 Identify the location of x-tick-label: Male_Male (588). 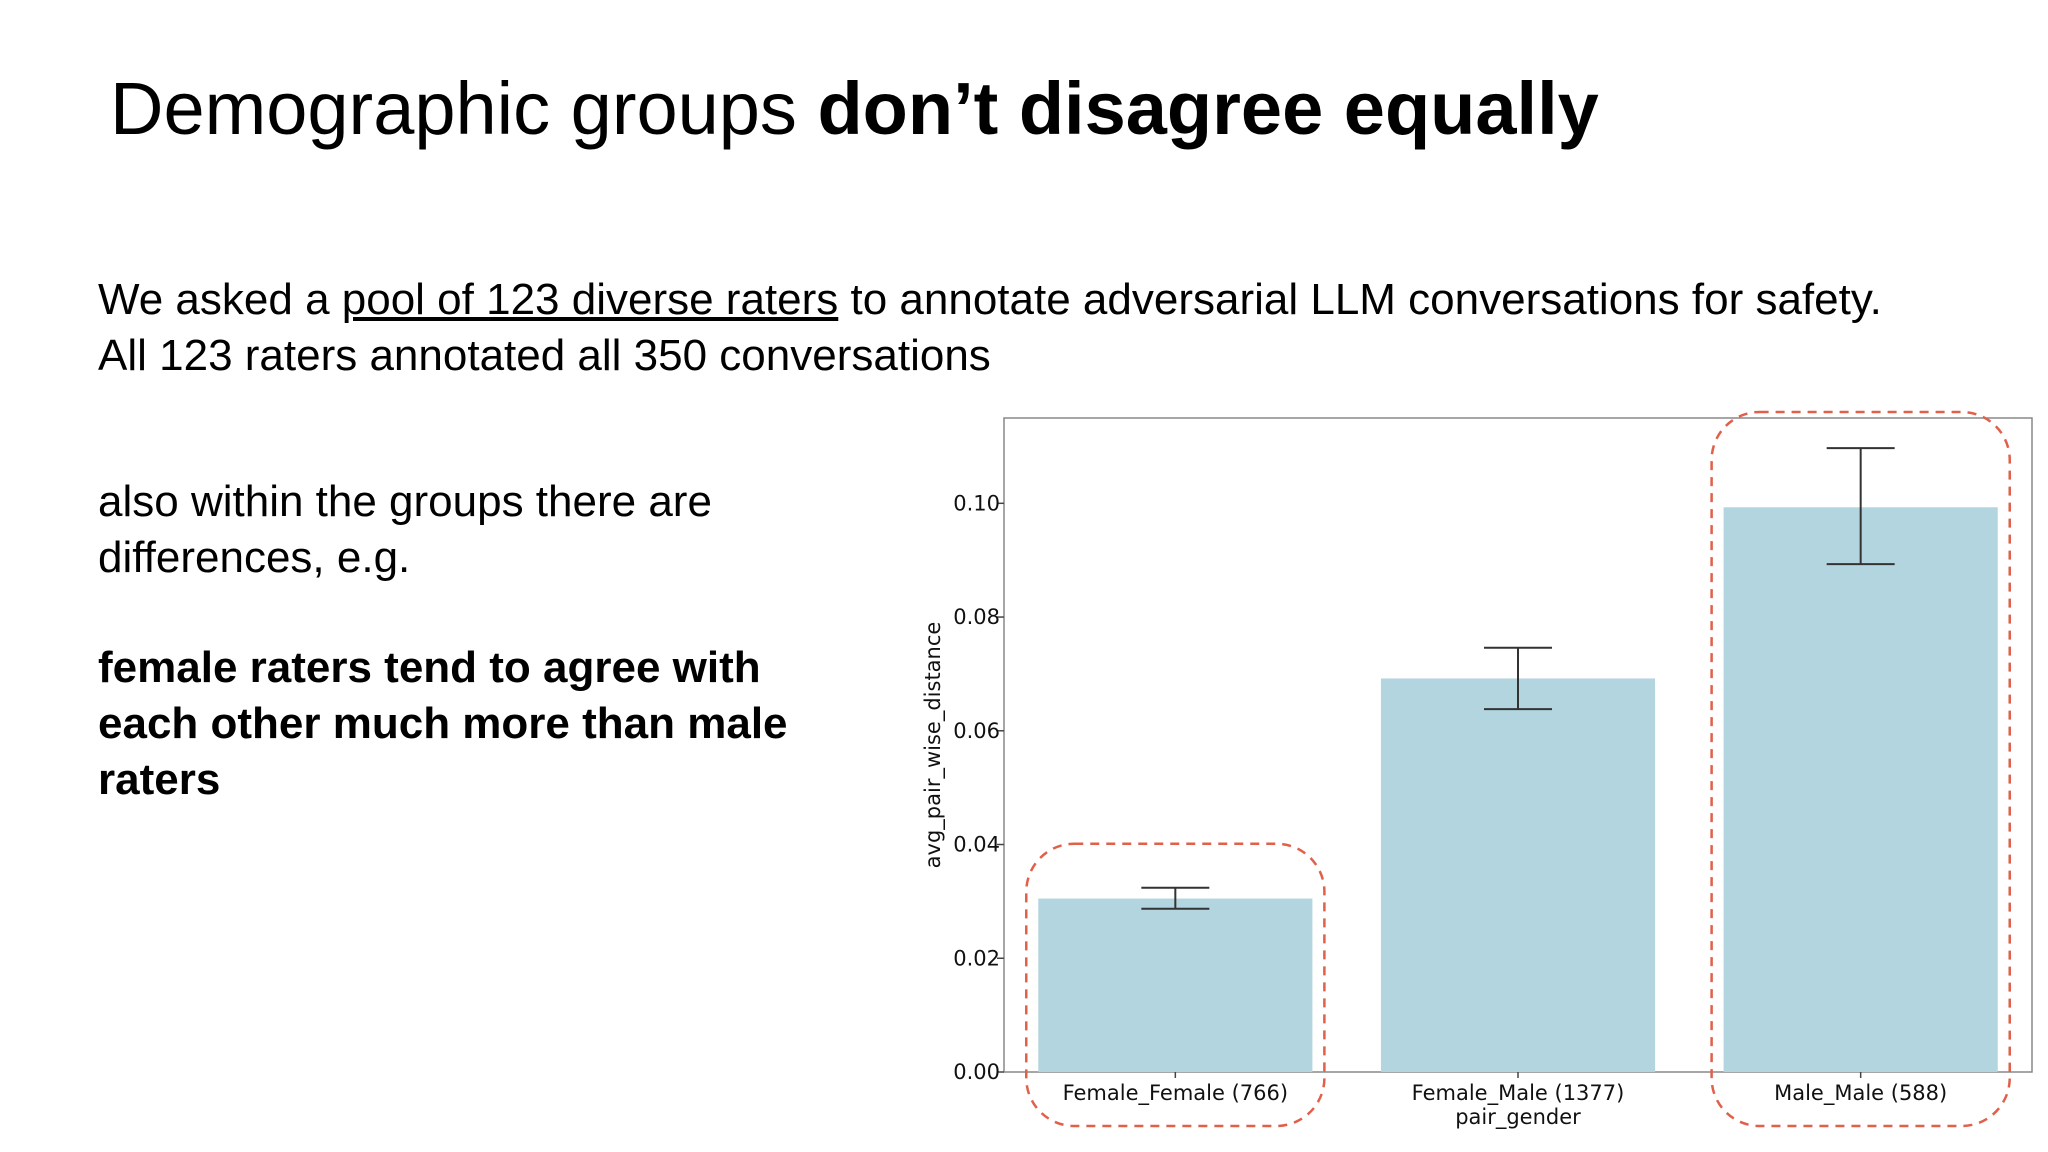
(1860, 1093).